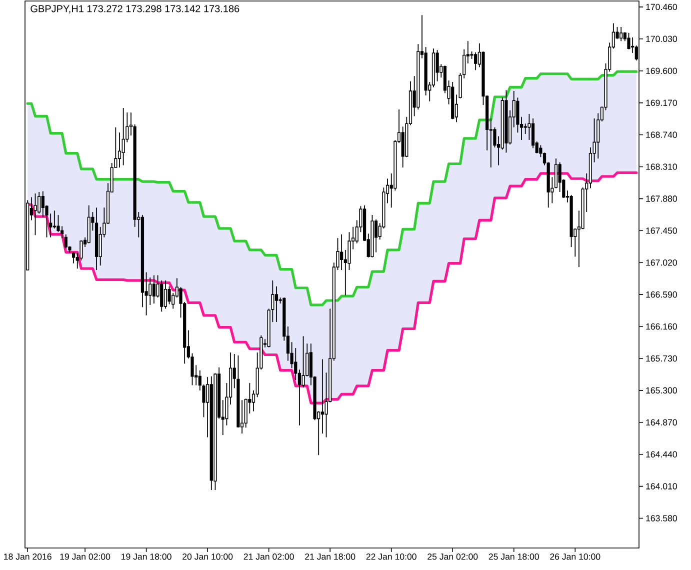 The image size is (691, 570). What do you see at coordinates (147, 557) in the screenshot?
I see `x-tick-label: 19 Jan 18:00` at bounding box center [147, 557].